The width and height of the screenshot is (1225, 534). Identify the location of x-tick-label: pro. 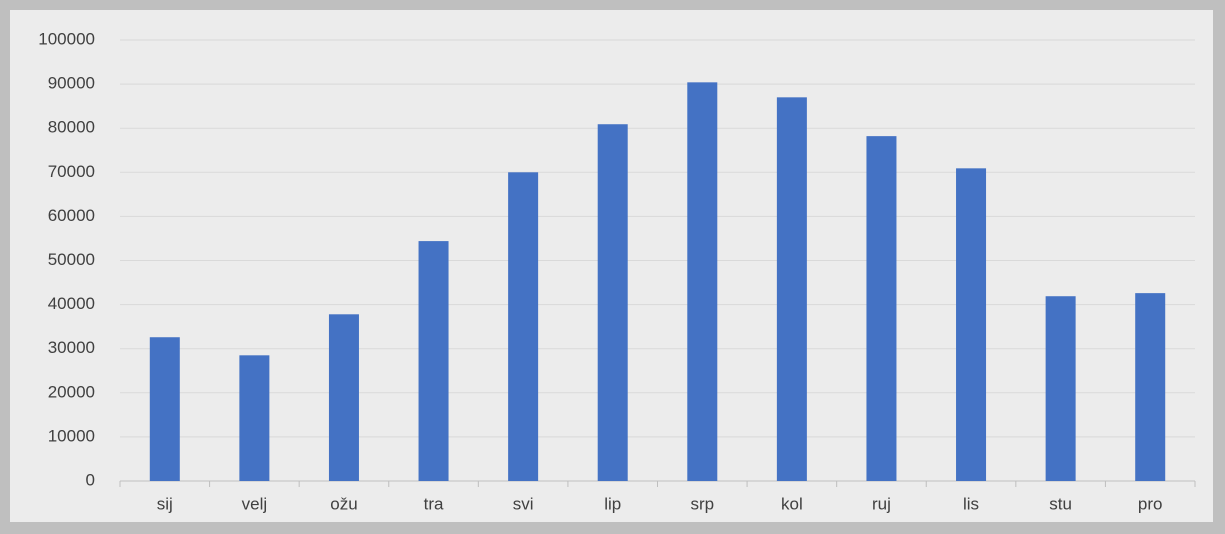
(1150, 503).